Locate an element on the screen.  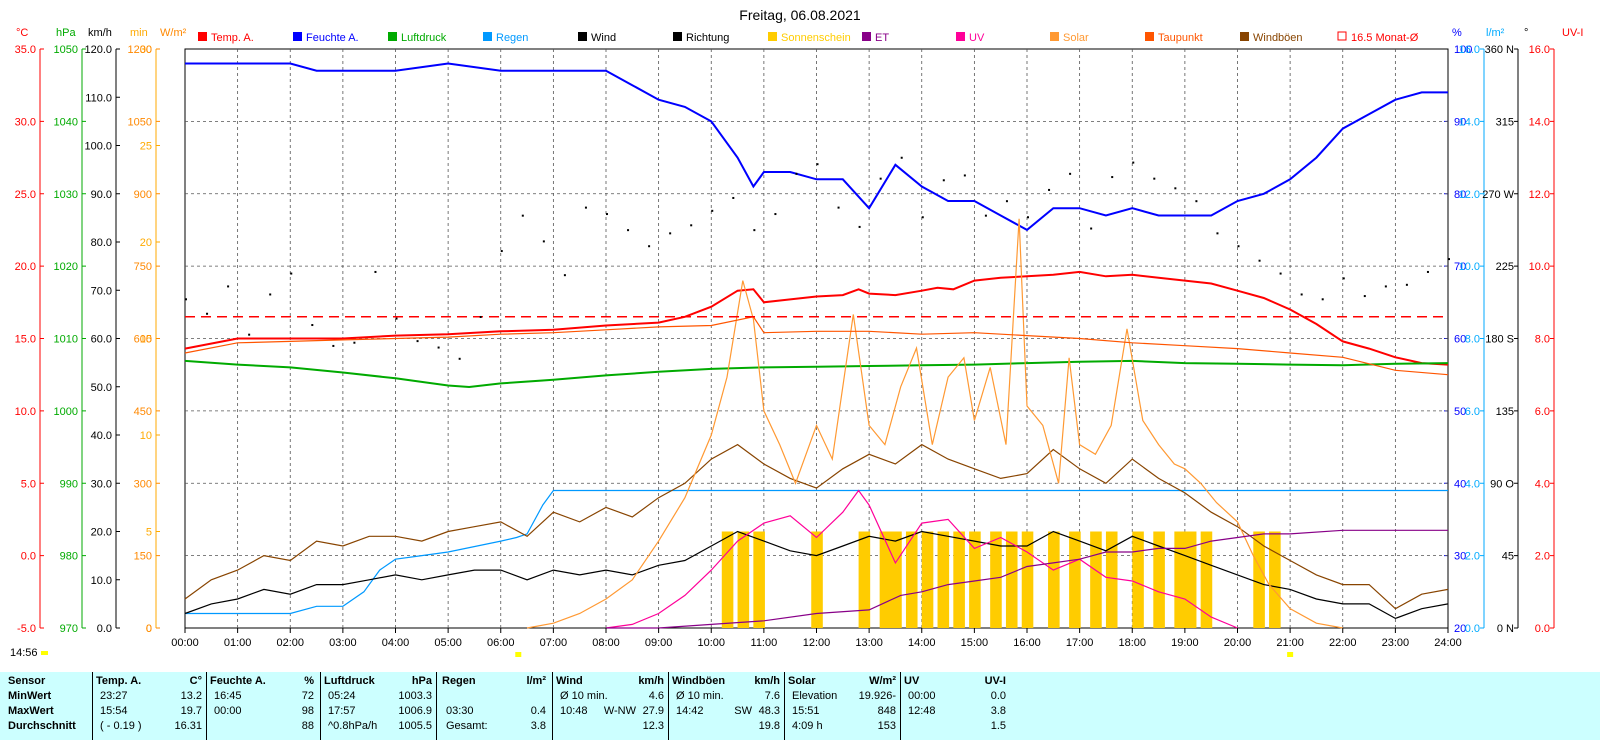
hum-title: Feuchte A. is located at coordinates (238, 681).